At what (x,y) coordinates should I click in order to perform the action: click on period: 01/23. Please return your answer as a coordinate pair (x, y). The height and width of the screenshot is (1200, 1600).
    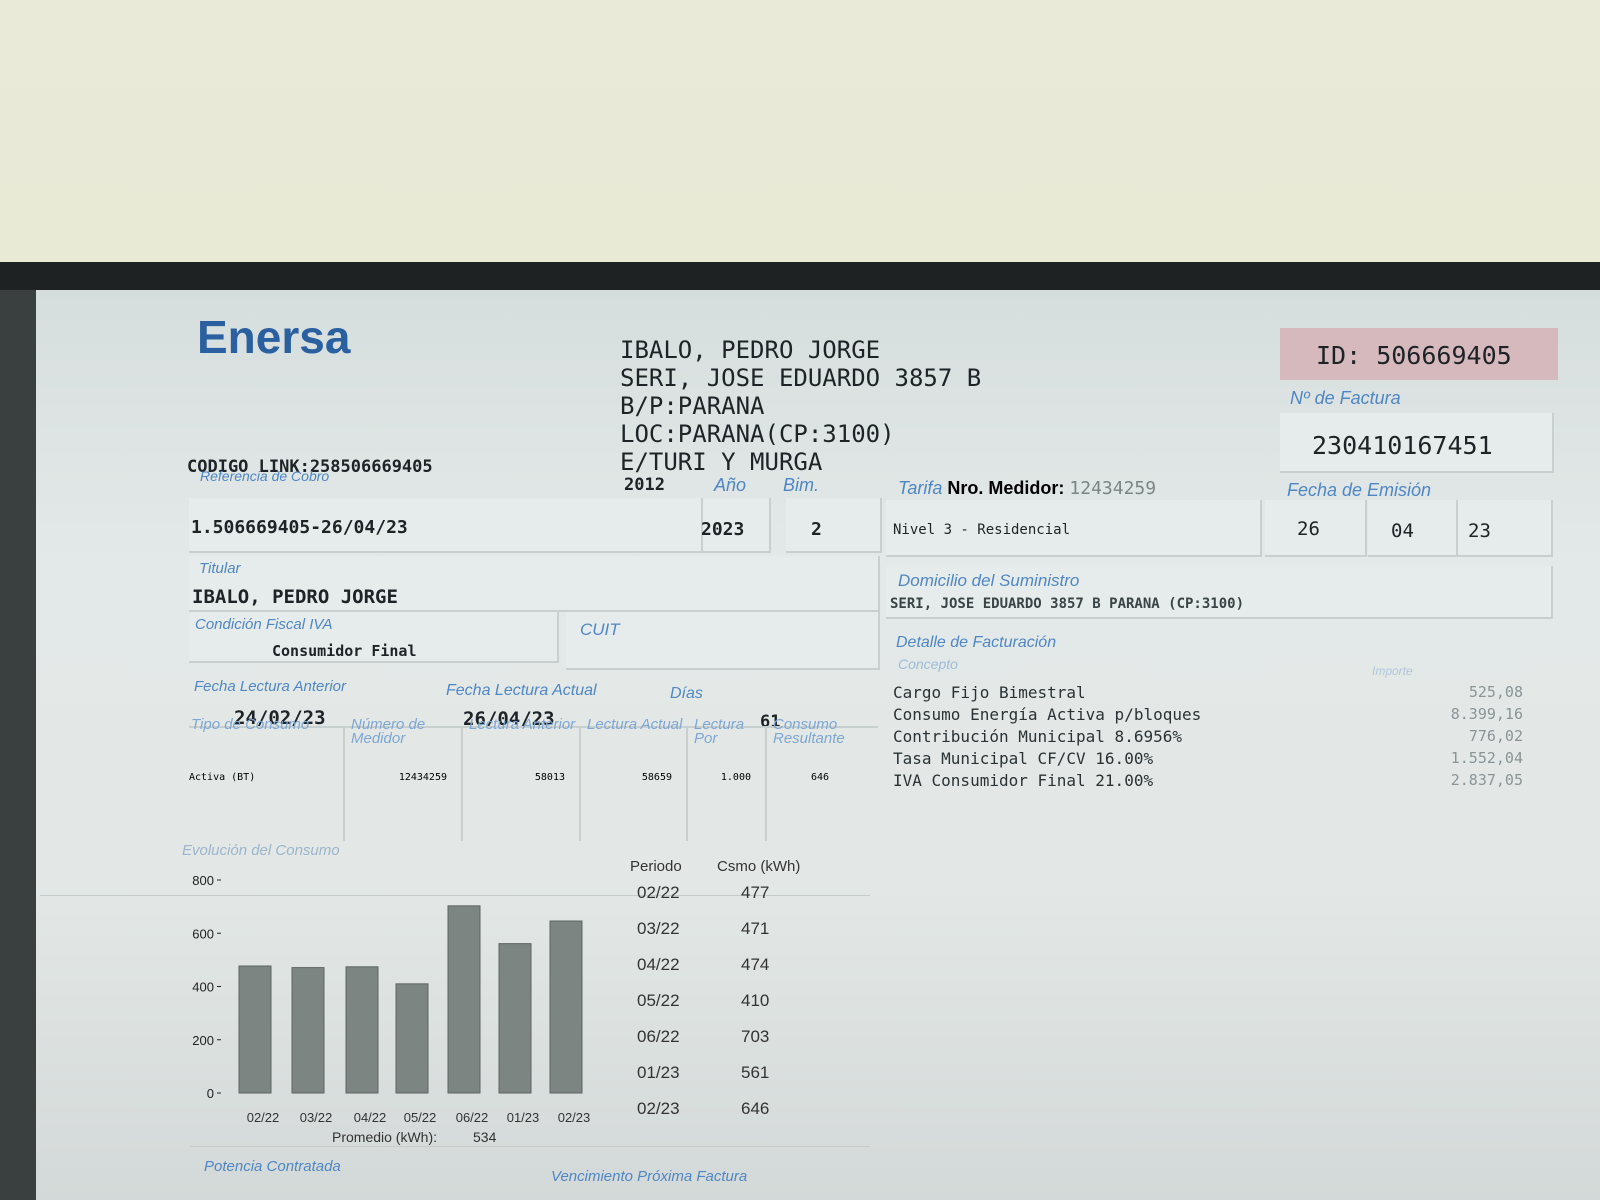
    Looking at the image, I should click on (658, 1072).